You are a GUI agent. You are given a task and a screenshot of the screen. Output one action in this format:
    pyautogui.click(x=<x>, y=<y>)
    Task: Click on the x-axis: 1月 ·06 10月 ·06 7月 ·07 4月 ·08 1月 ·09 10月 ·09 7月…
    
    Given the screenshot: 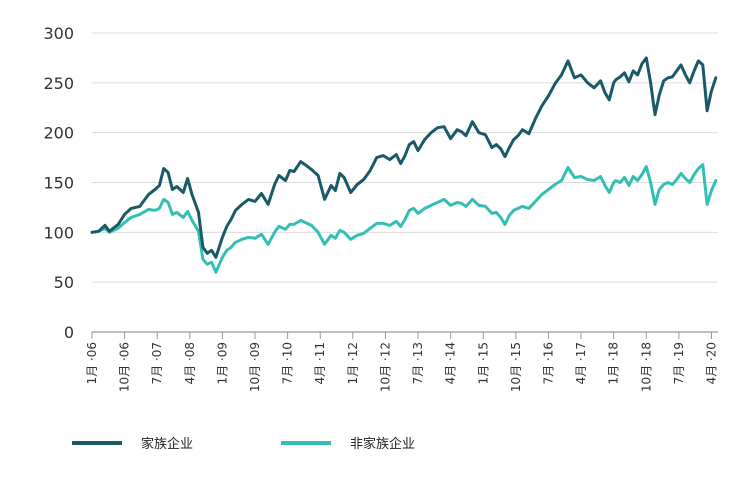 What is the action you would take?
    pyautogui.click(x=401, y=362)
    